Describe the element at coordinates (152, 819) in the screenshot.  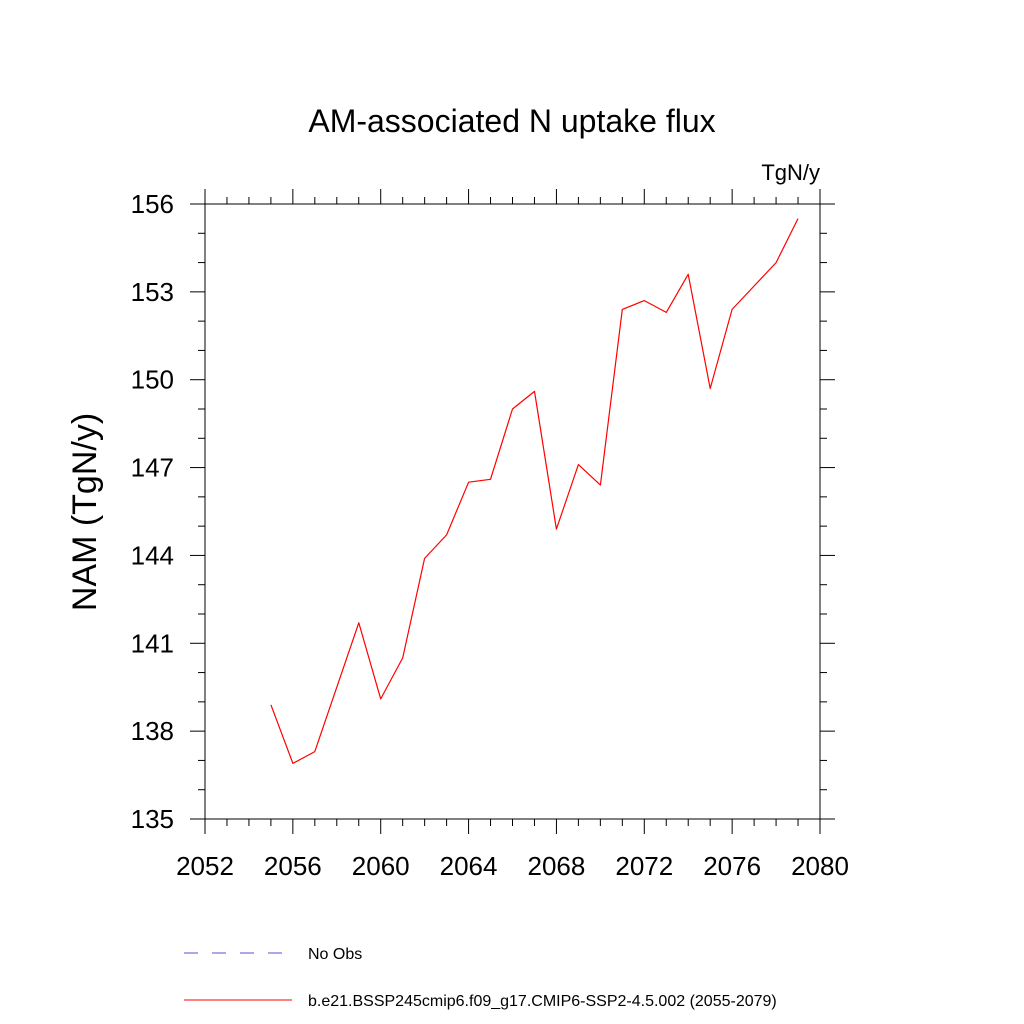
I see `y-tick-label: 135` at that location.